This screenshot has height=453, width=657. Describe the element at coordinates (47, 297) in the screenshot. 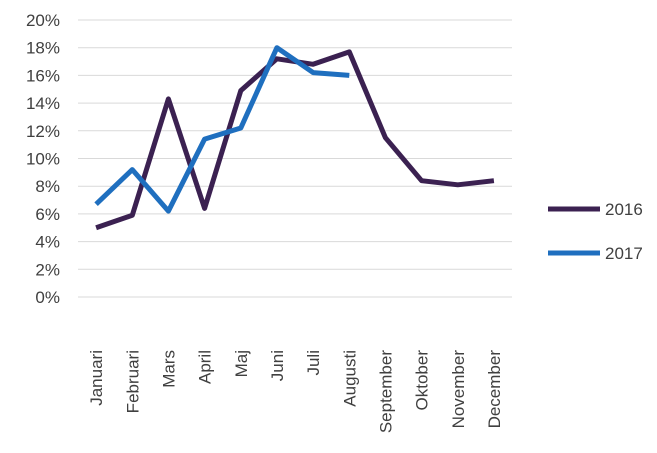

I see `y-tick-label: 0%` at that location.